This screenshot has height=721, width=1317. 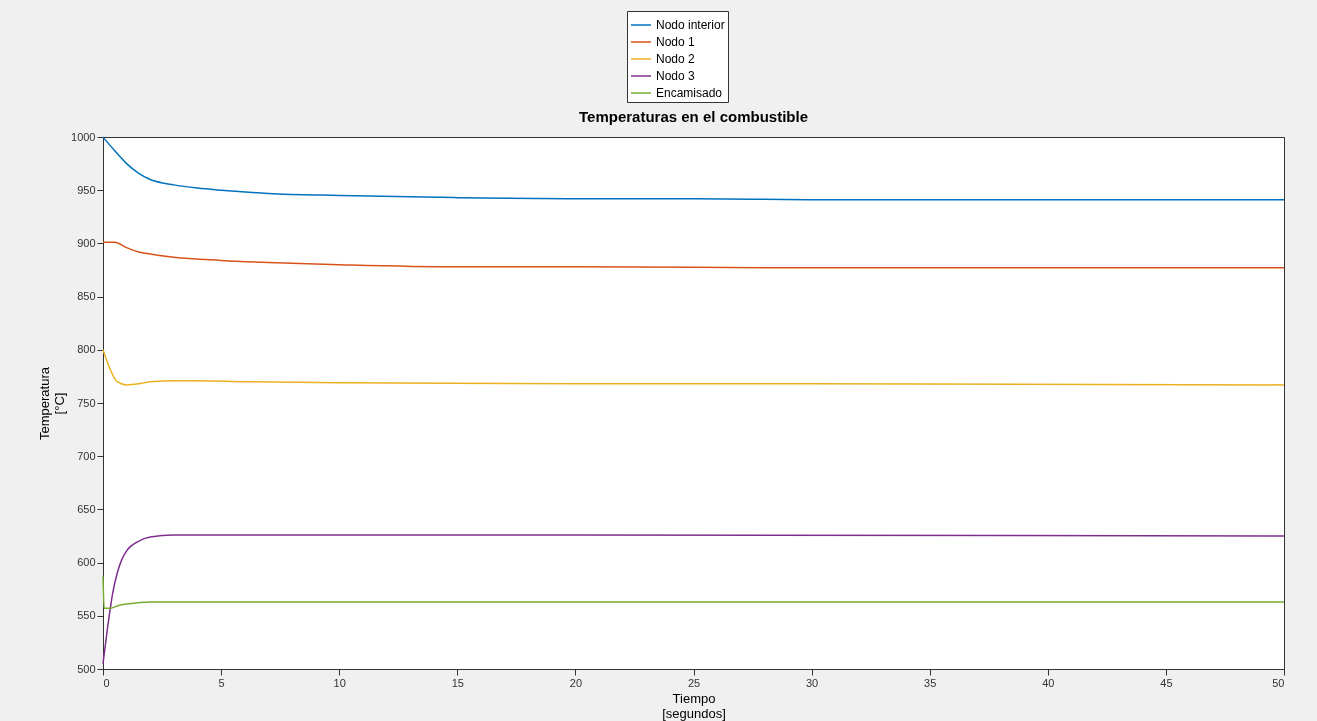 What do you see at coordinates (86, 402) in the screenshot?
I see `y-tick-label: 750` at bounding box center [86, 402].